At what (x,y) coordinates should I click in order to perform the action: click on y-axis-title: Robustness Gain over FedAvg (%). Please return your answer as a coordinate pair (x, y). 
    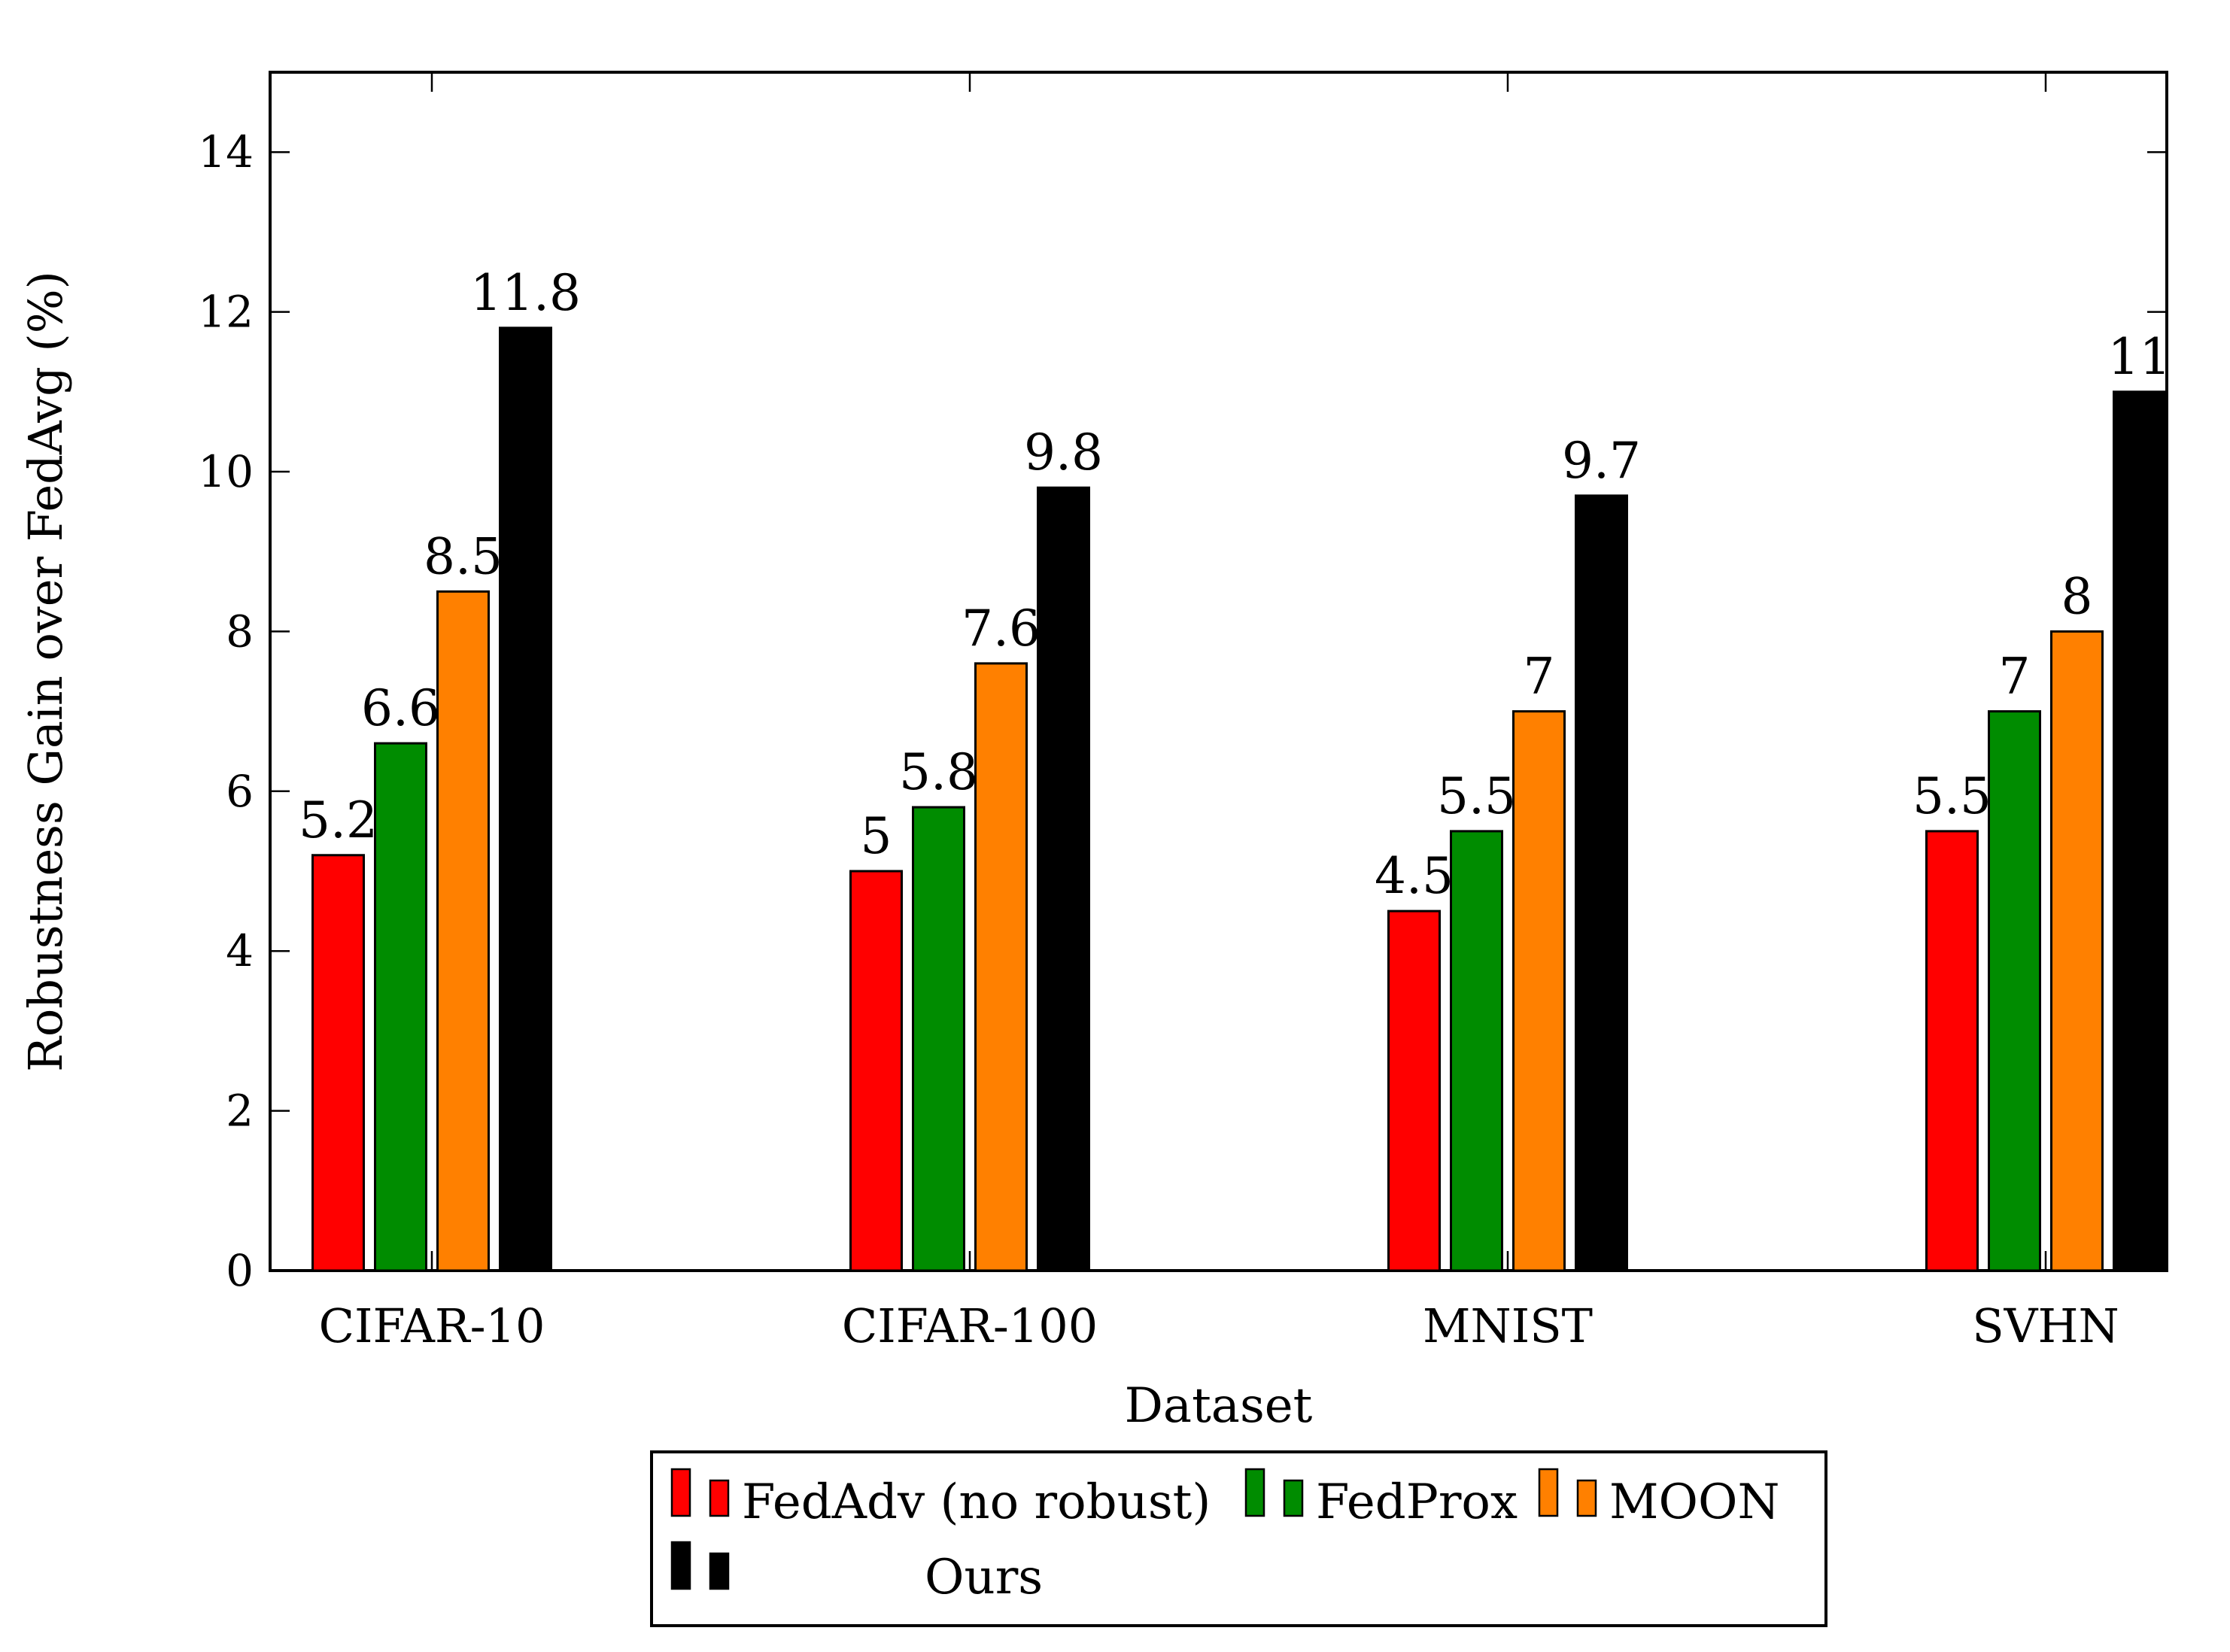
    Looking at the image, I should click on (45, 672).